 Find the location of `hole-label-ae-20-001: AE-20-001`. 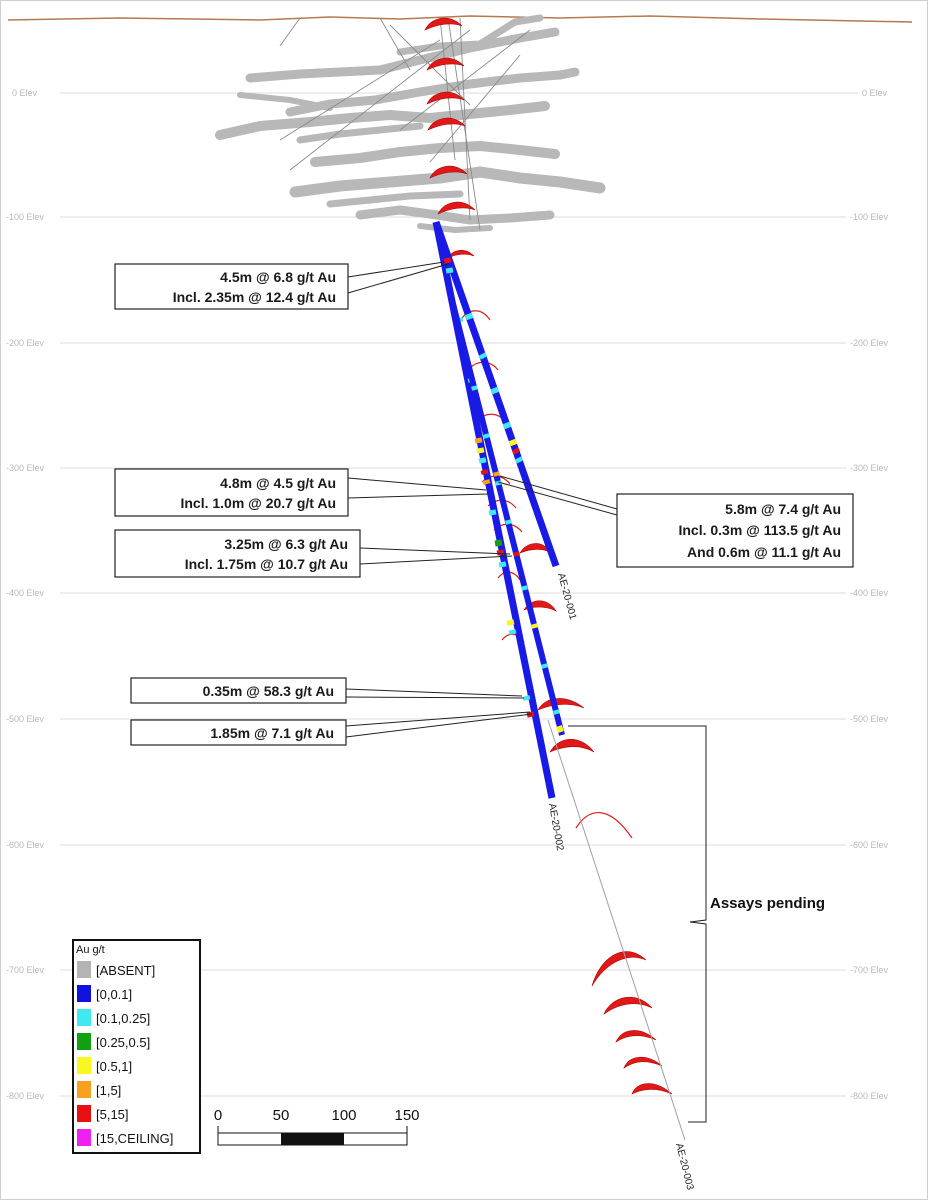

hole-label-ae-20-001: AE-20-001 is located at coordinates (566, 596).